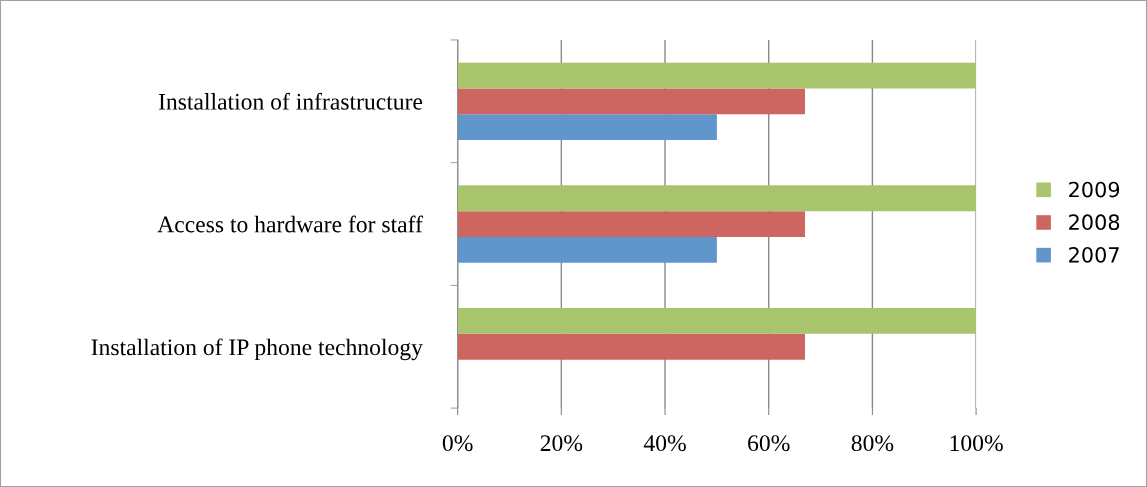 The width and height of the screenshot is (1147, 487). Describe the element at coordinates (257, 349) in the screenshot. I see `y-tick-label: Installation of IP phone technology` at that location.